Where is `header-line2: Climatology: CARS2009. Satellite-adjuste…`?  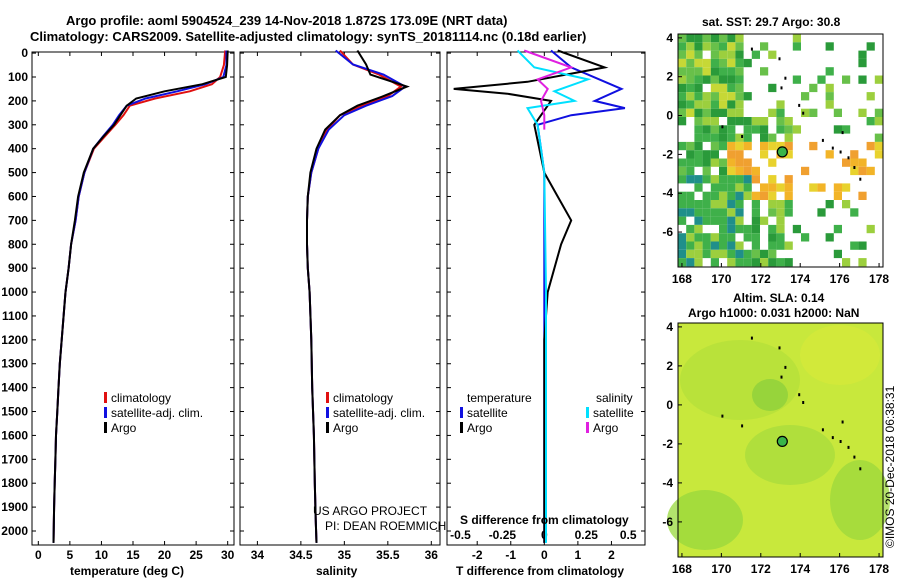 header-line2: Climatology: CARS2009. Satellite-adjuste… is located at coordinates (308, 36).